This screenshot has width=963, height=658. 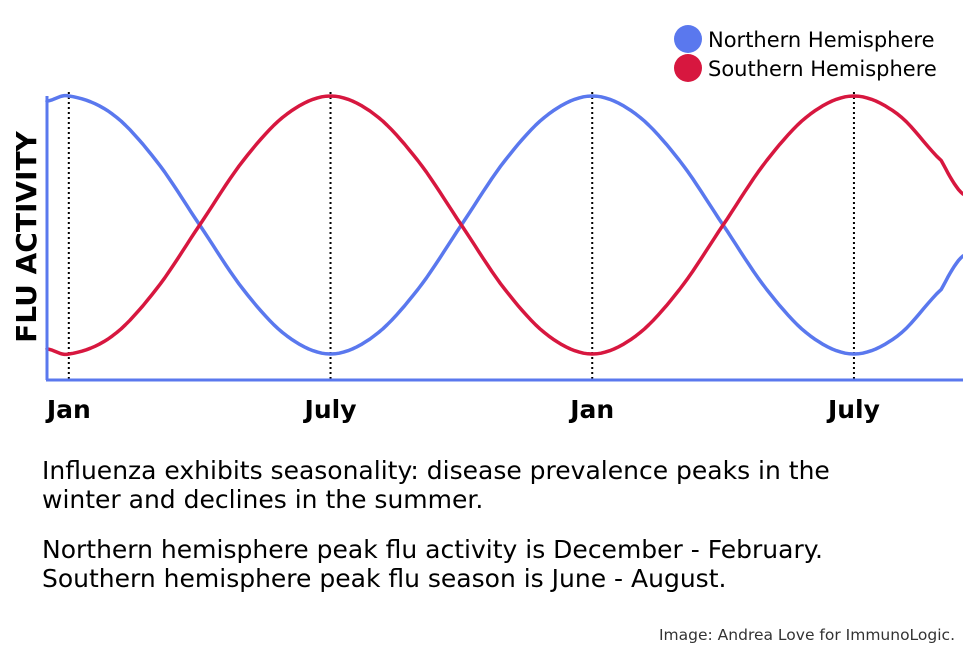 What do you see at coordinates (462, 409) in the screenshot?
I see `x-tick-labels: Jan July Jan July` at bounding box center [462, 409].